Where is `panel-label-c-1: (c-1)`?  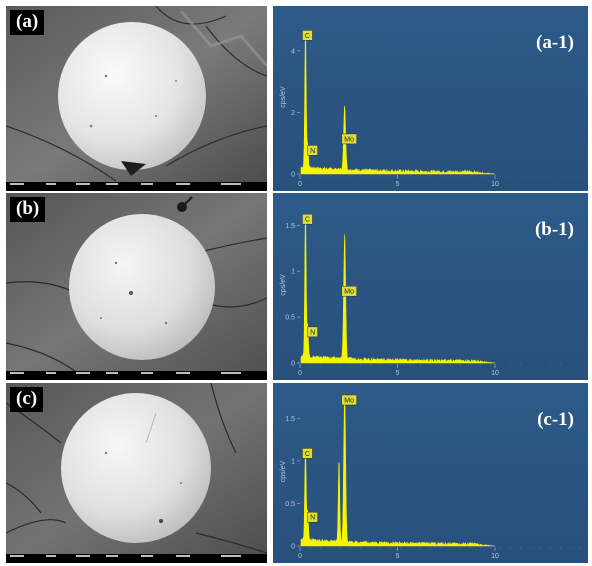 panel-label-c-1: (c-1) is located at coordinates (555, 419).